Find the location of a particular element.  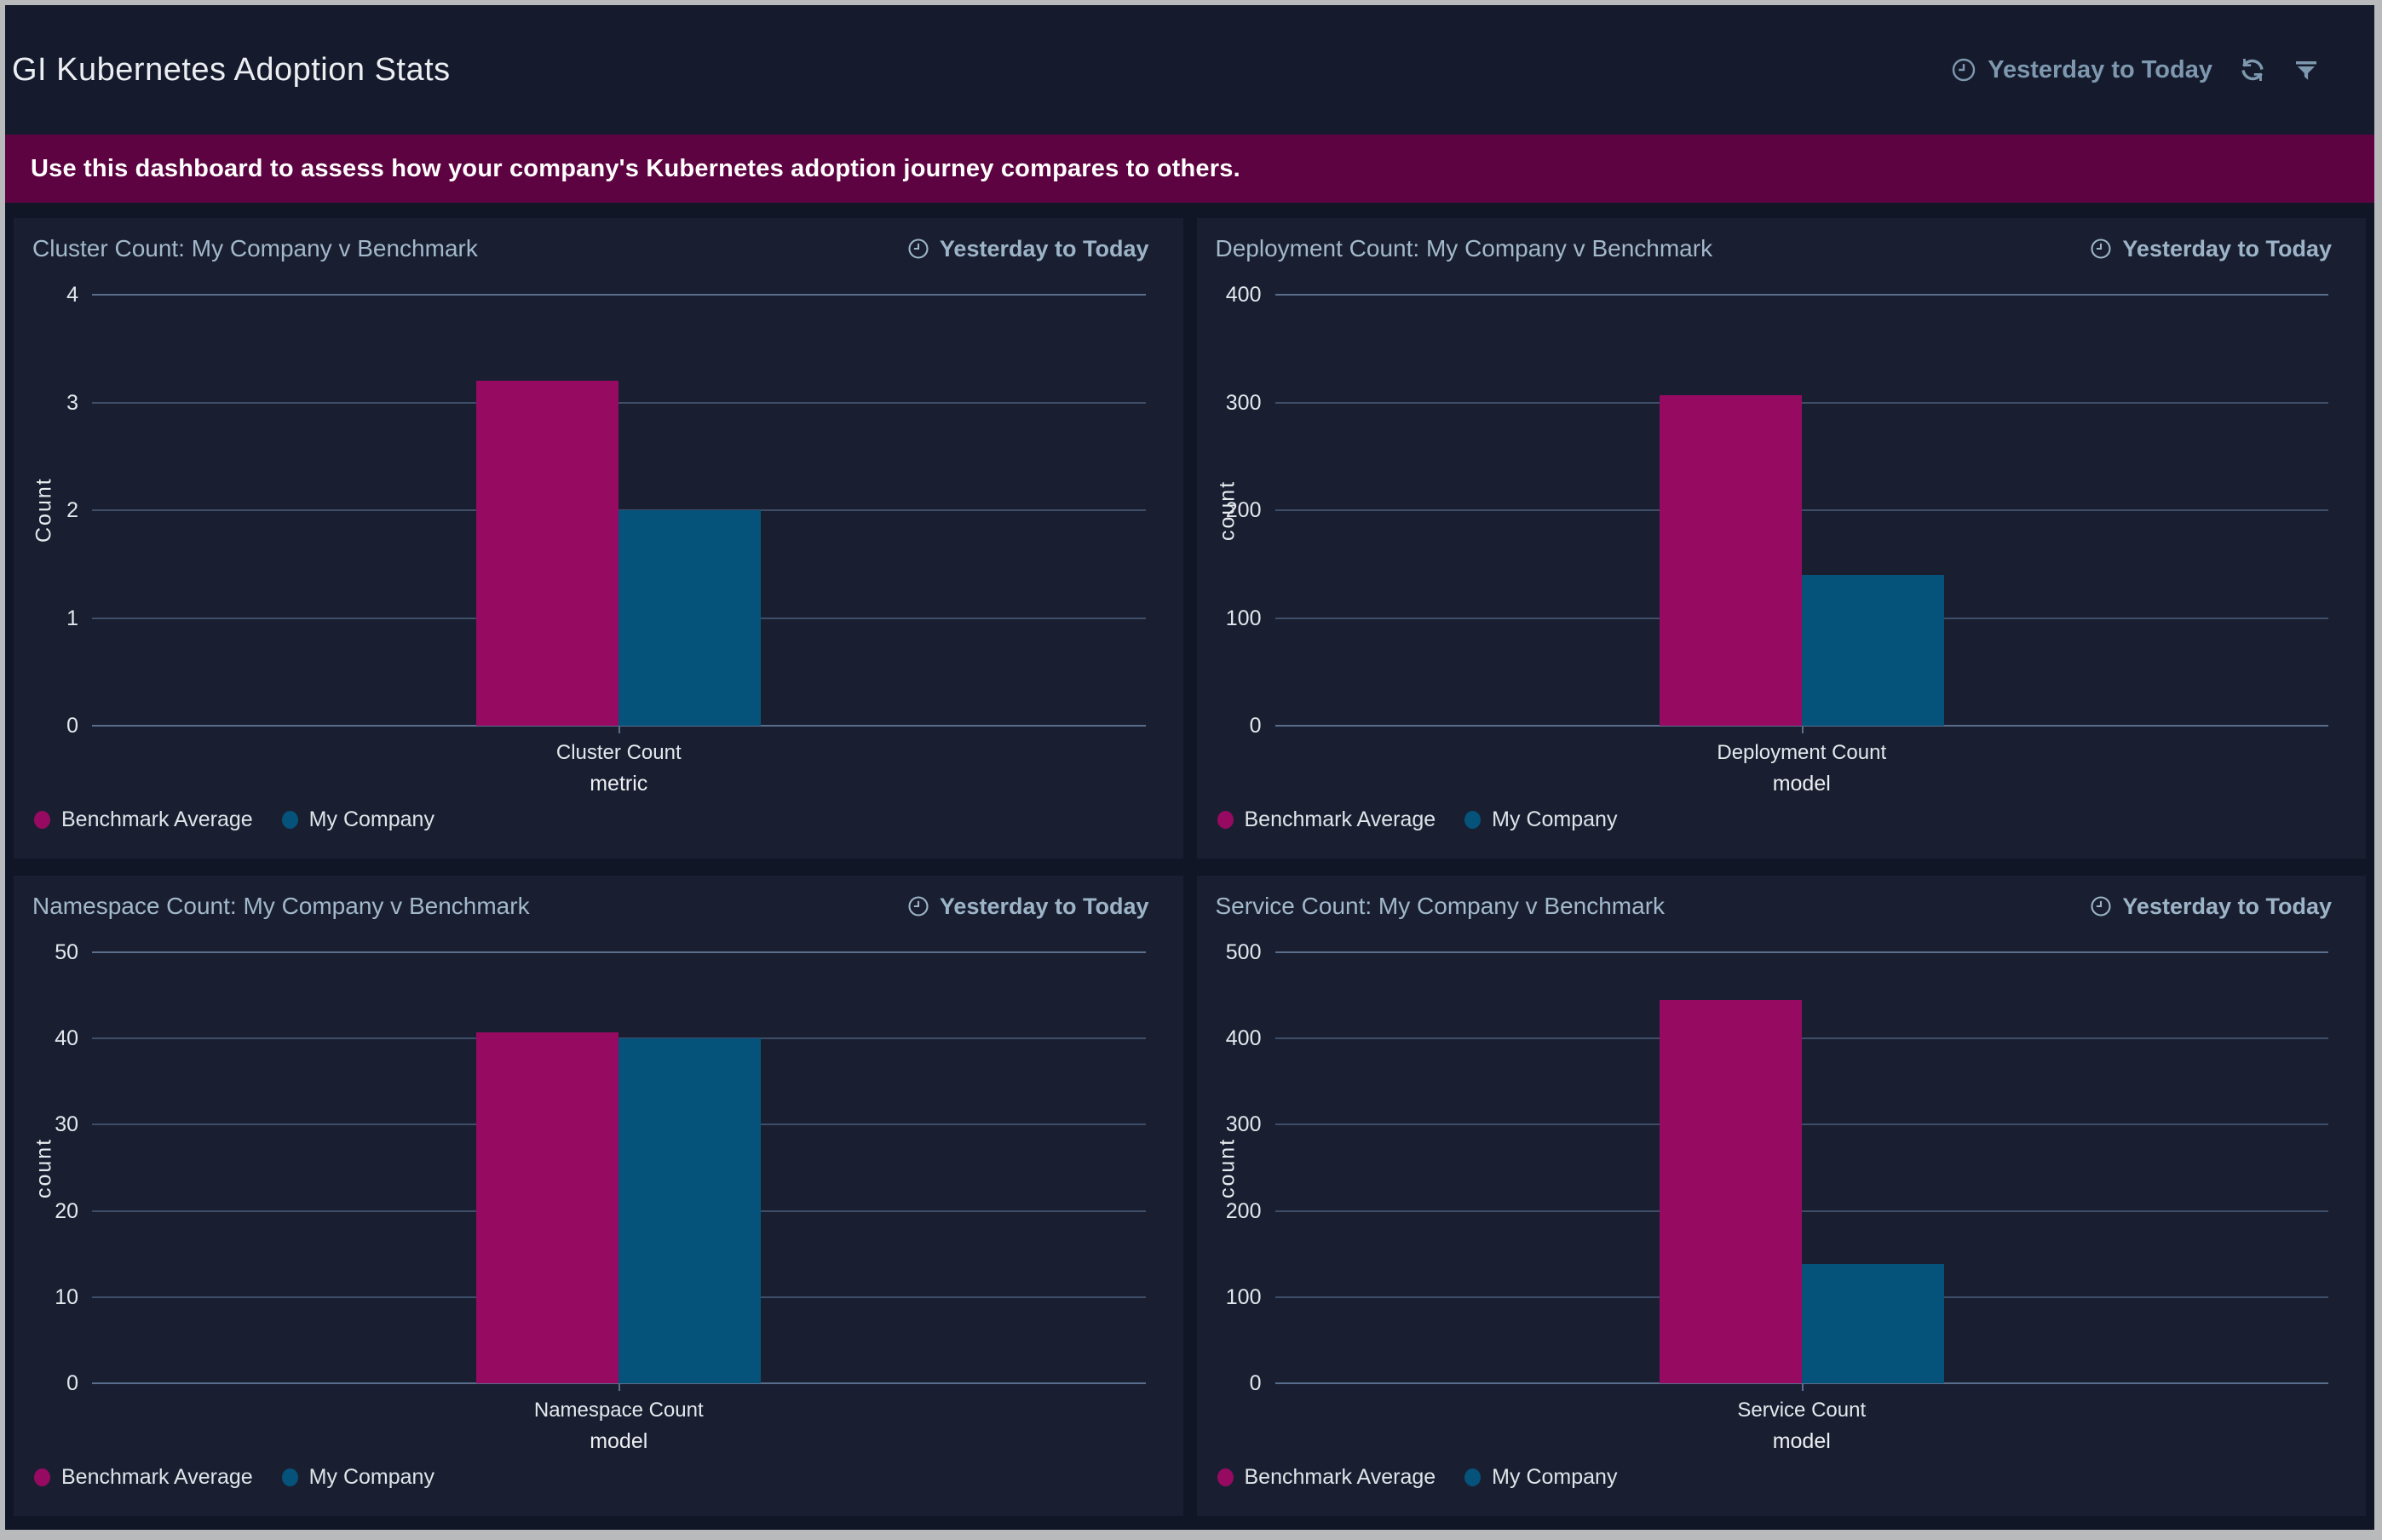

x-tick-label: Cluster Count is located at coordinates (618, 752).